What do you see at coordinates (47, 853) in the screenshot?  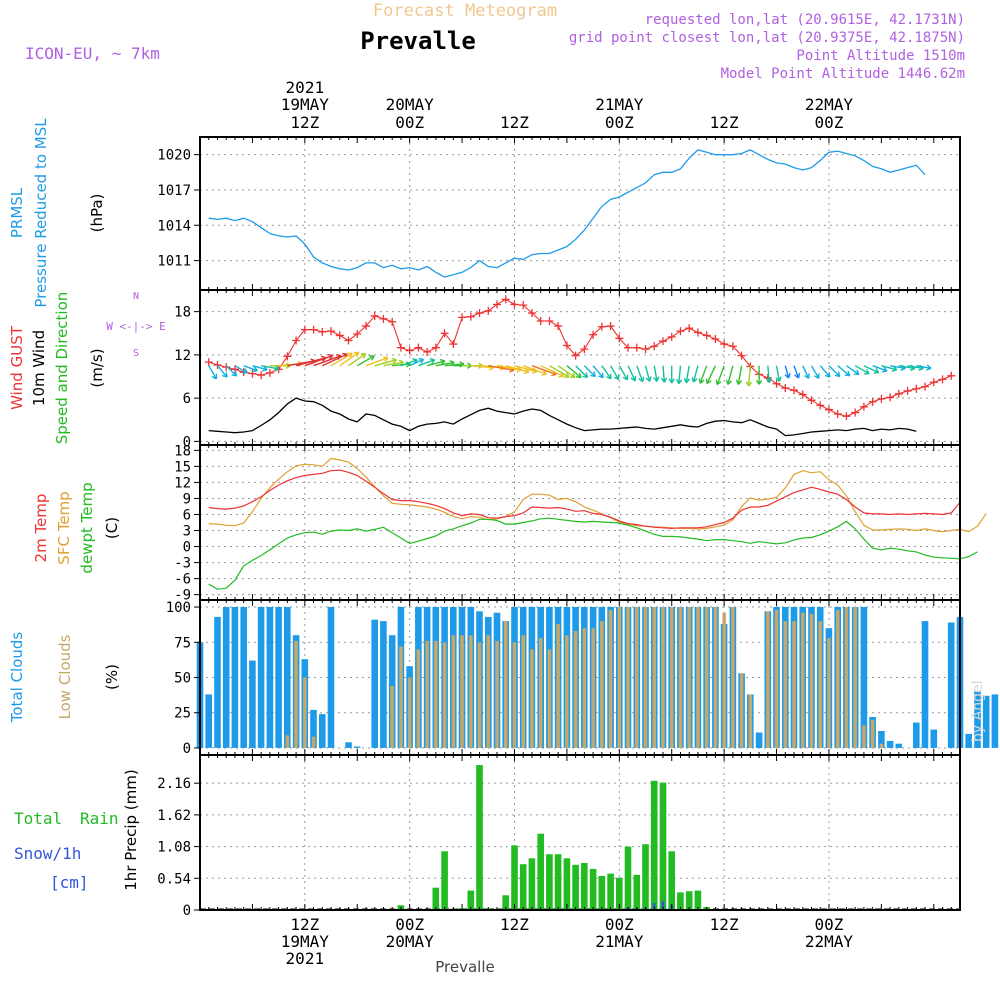 I see `snow-label: Snow/1h` at bounding box center [47, 853].